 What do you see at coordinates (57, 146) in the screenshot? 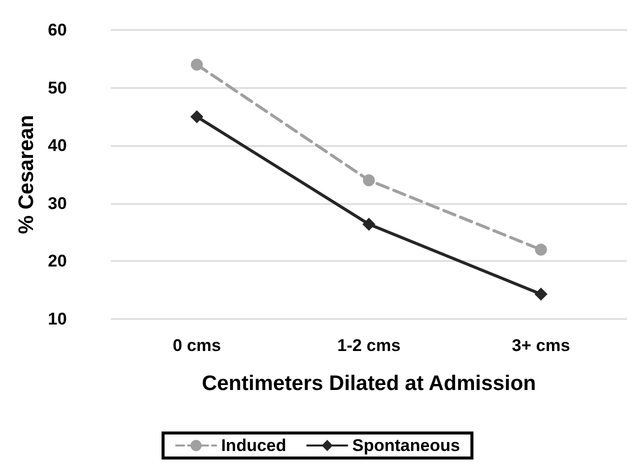
I see `y-tick-label: 40` at bounding box center [57, 146].